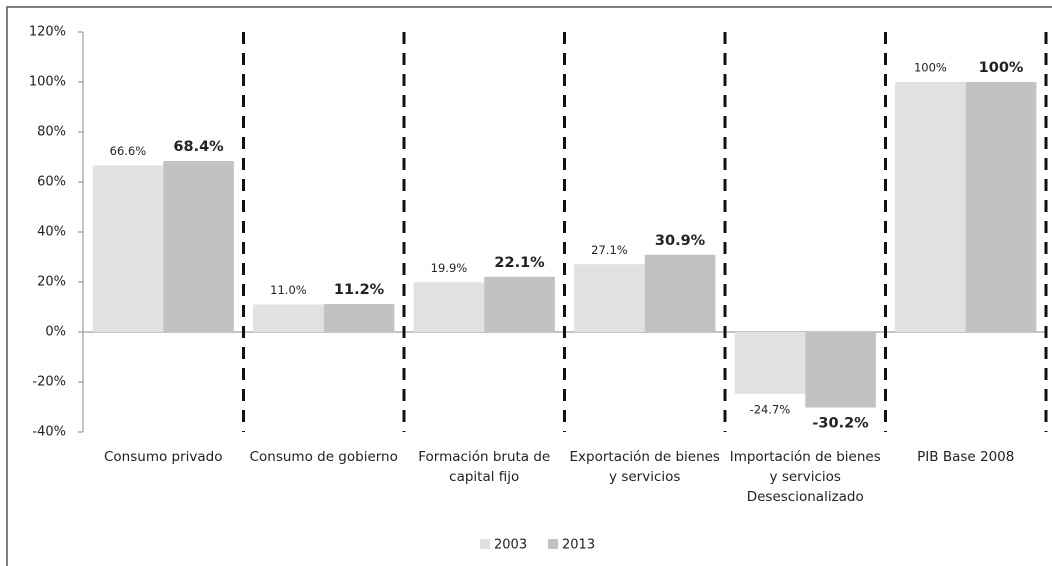  What do you see at coordinates (484, 467) in the screenshot?
I see `x-tick-label: Formación bruta de capital fijo` at bounding box center [484, 467].